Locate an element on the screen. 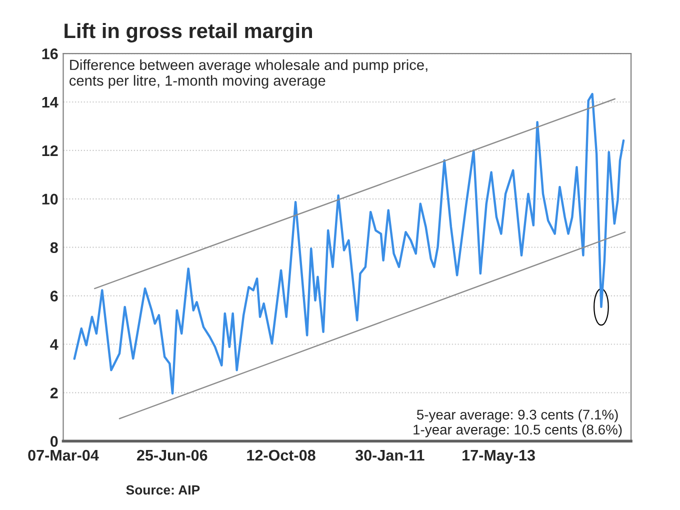  y-tick-label: 0 is located at coordinates (54, 441).